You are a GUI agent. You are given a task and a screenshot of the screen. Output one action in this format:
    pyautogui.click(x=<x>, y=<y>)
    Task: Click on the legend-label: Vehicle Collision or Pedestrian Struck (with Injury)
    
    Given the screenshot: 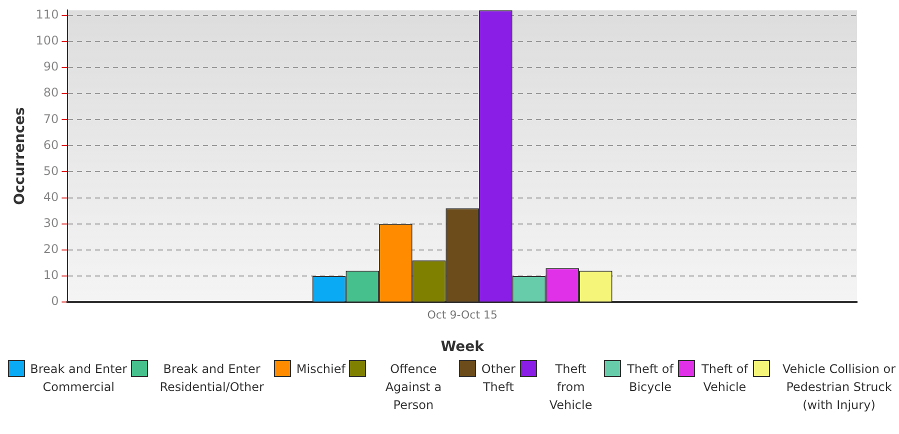 What is the action you would take?
    pyautogui.click(x=839, y=387)
    